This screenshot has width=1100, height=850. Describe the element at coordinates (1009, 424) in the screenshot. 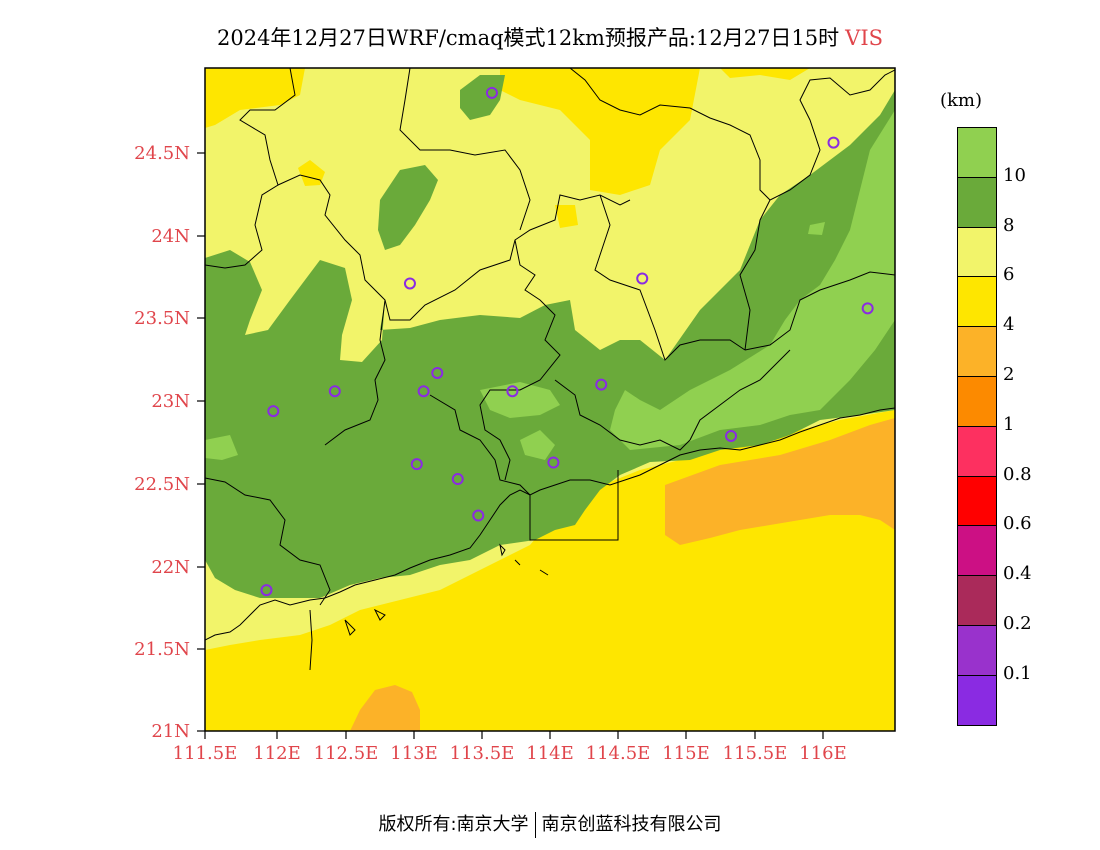

I see `colorbar-label: 1` at that location.